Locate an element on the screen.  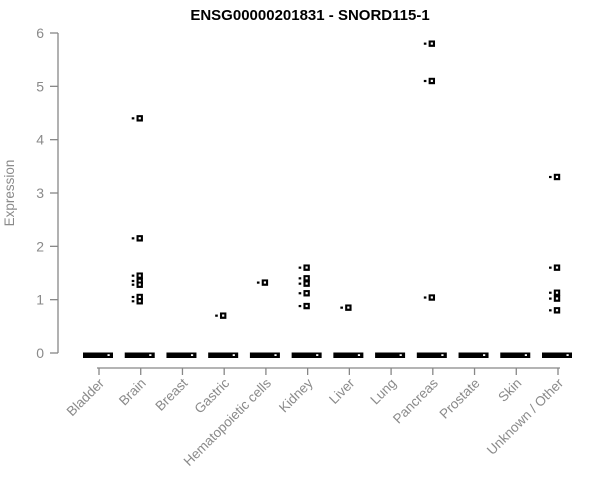
x-tick-label: Unknown / Other is located at coordinates (525, 416).